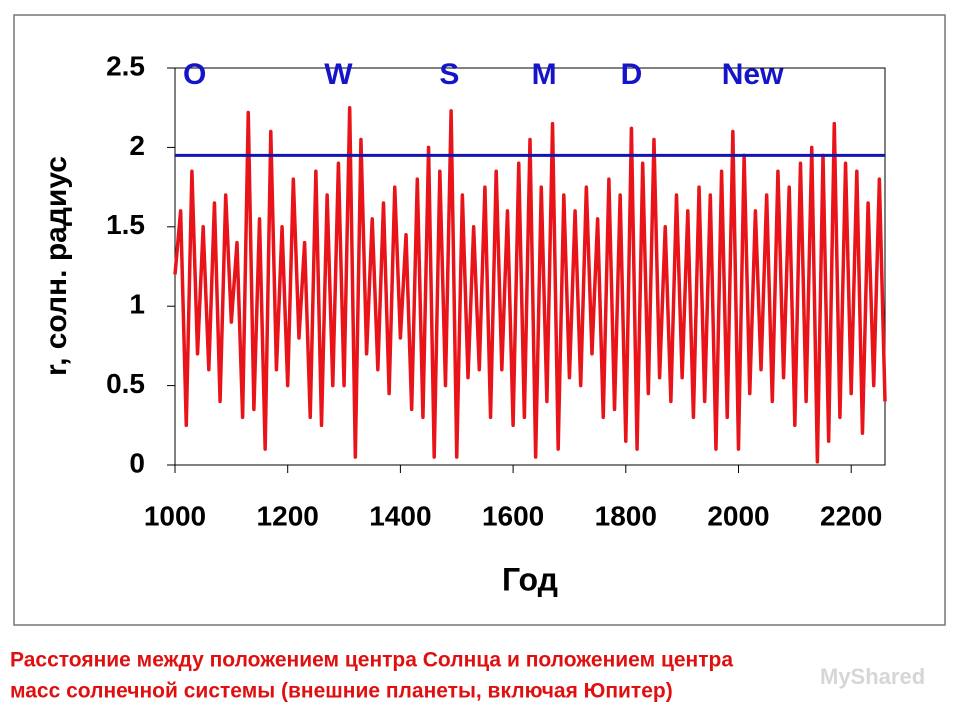  I want to click on y-axis-label: r, солн. радиус, so click(56, 266).